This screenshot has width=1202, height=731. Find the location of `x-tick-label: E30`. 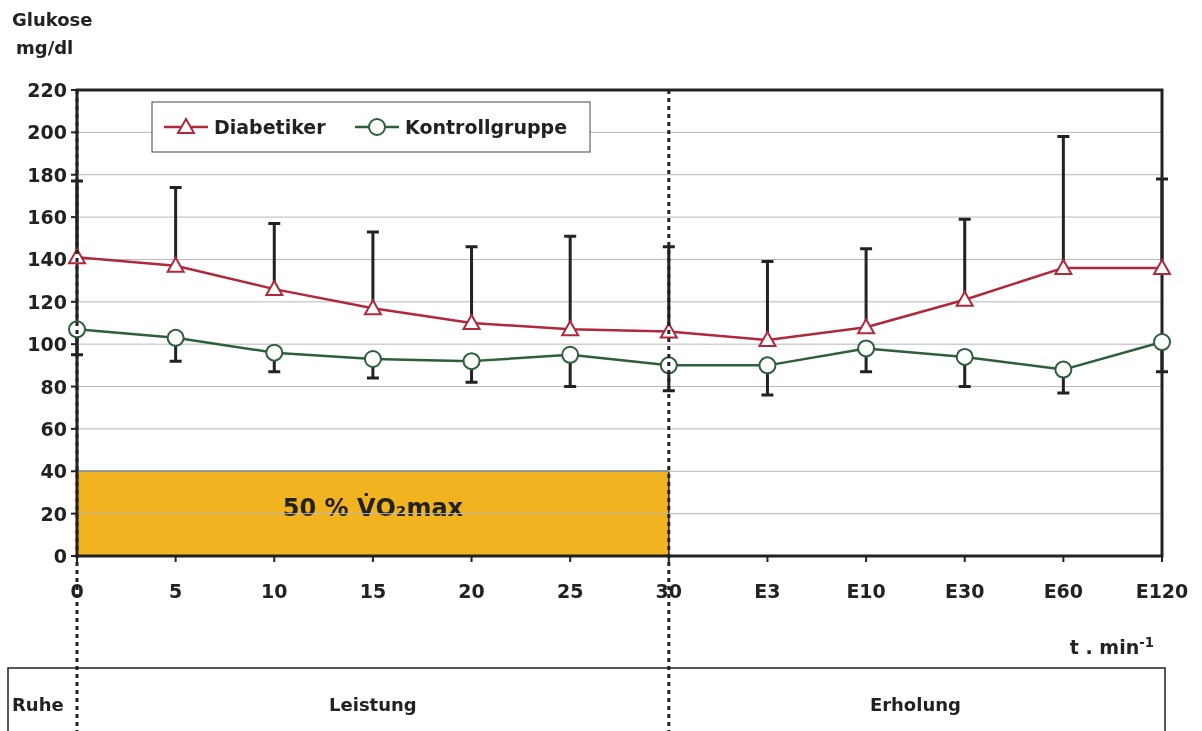

x-tick-label: E30 is located at coordinates (965, 591).